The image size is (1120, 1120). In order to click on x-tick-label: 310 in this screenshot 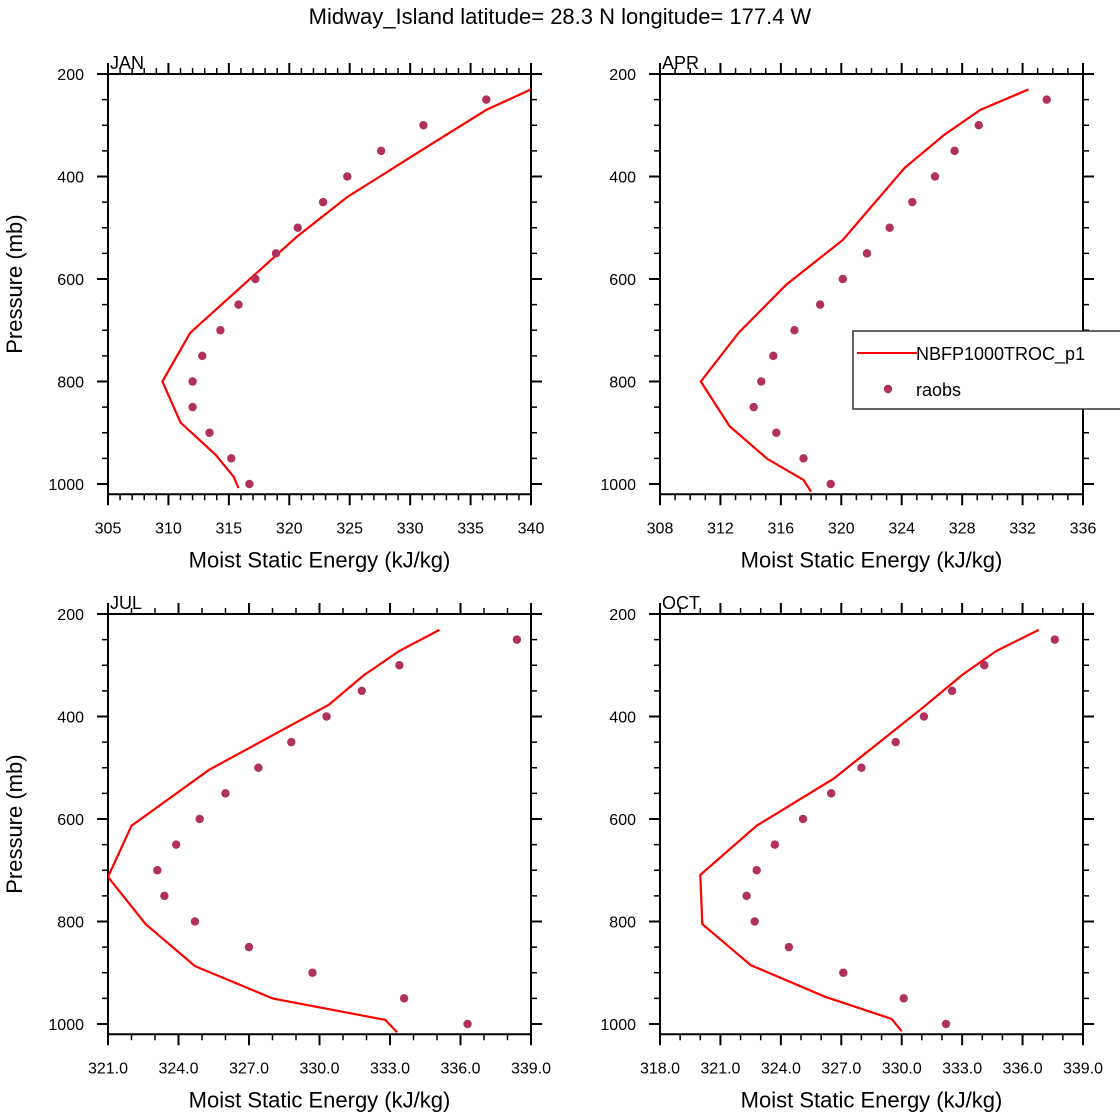, I will do `click(168, 528)`.